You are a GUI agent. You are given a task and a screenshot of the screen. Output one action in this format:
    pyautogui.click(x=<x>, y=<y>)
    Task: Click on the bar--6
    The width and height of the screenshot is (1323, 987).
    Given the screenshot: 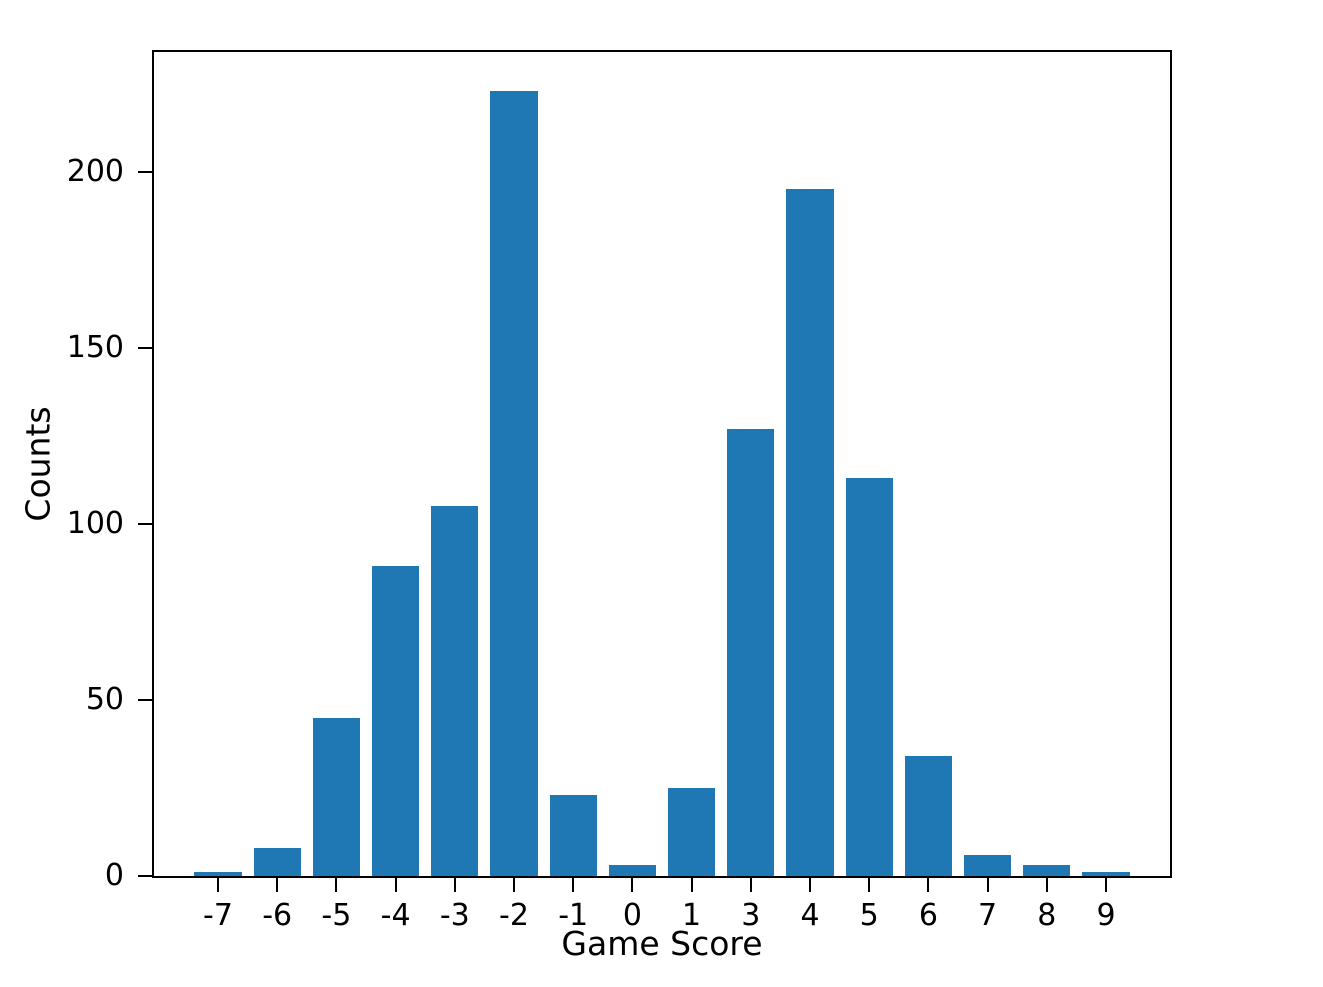 What is the action you would take?
    pyautogui.click(x=277, y=861)
    